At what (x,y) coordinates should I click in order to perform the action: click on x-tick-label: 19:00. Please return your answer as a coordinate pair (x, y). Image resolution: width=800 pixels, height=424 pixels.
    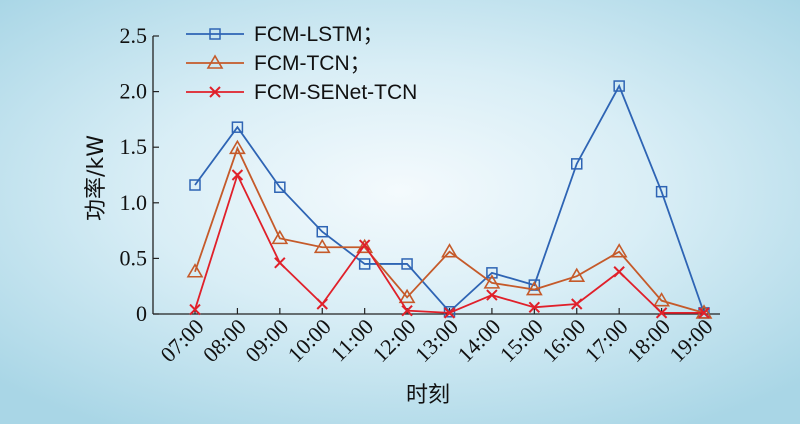
    Looking at the image, I should click on (690, 340).